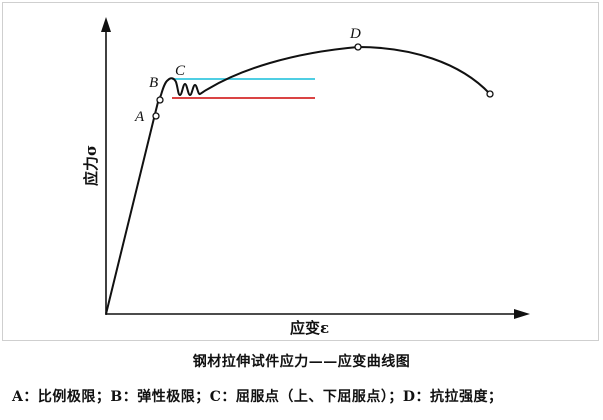 The height and width of the screenshot is (420, 603). I want to click on y-axis-arrow-icon, so click(106, 24).